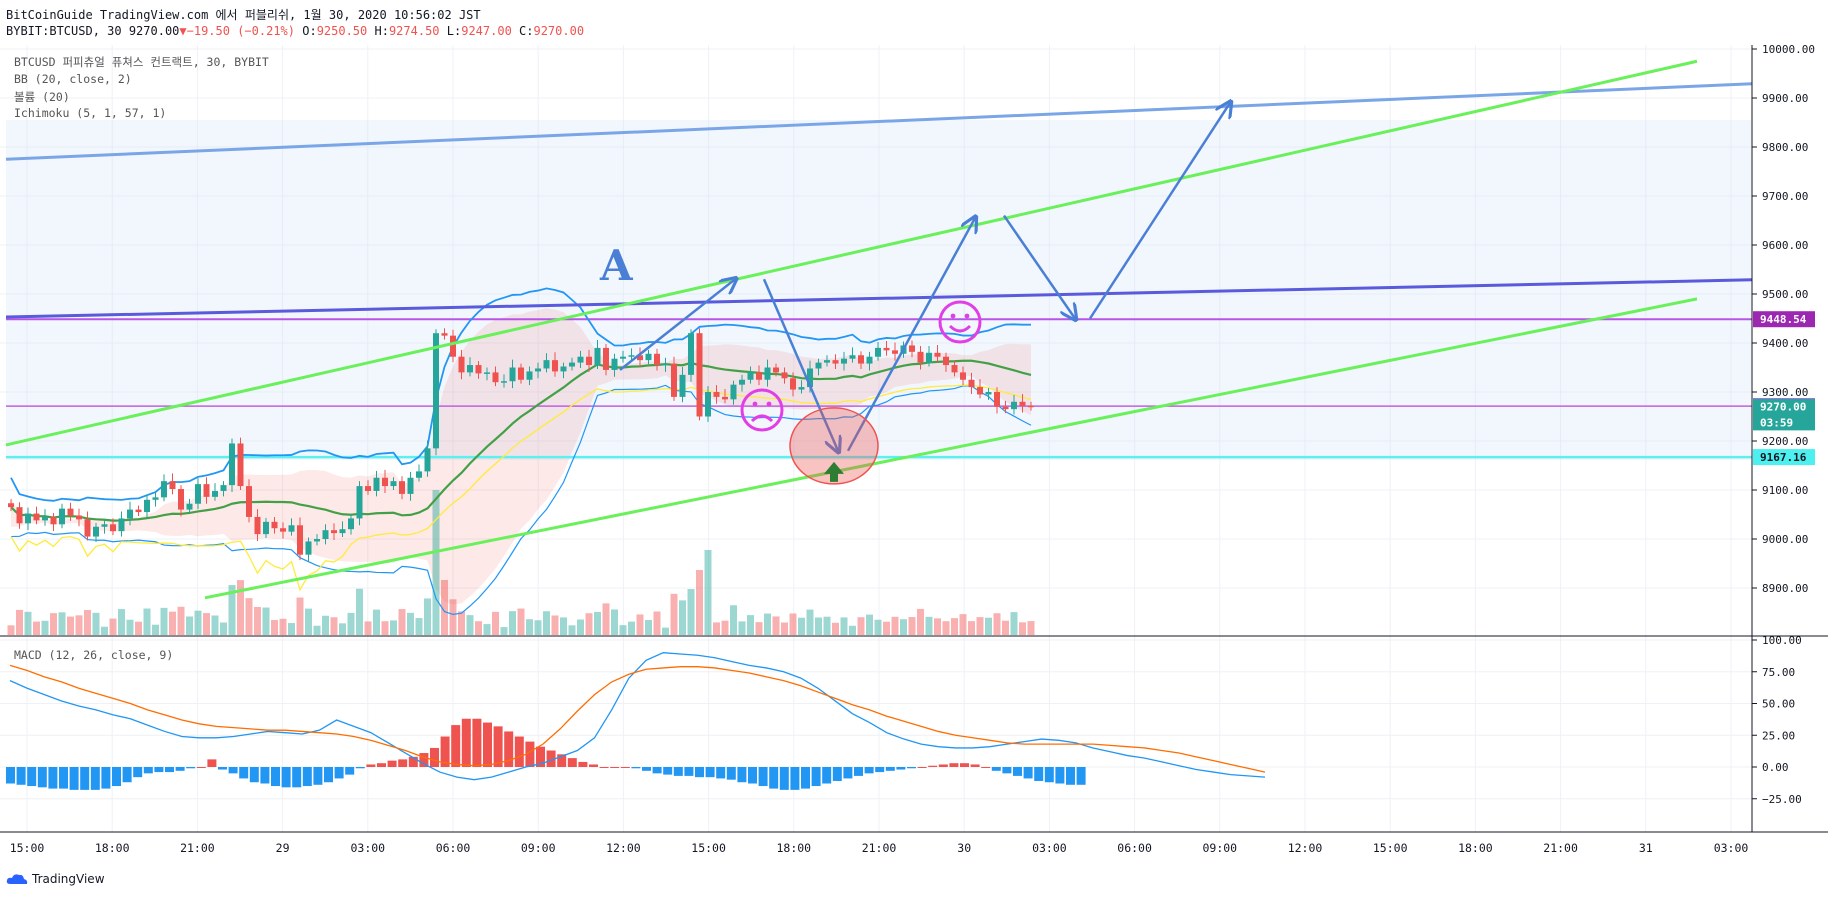 The height and width of the screenshot is (898, 1828). What do you see at coordinates (1731, 848) in the screenshot?
I see `time-tick-label: 03:00` at bounding box center [1731, 848].